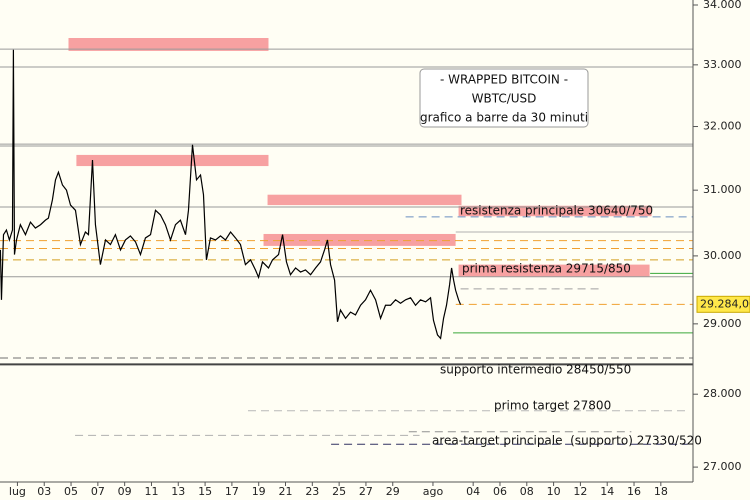  I want to click on annotation: prima resistenza 29715/850, so click(546, 269).